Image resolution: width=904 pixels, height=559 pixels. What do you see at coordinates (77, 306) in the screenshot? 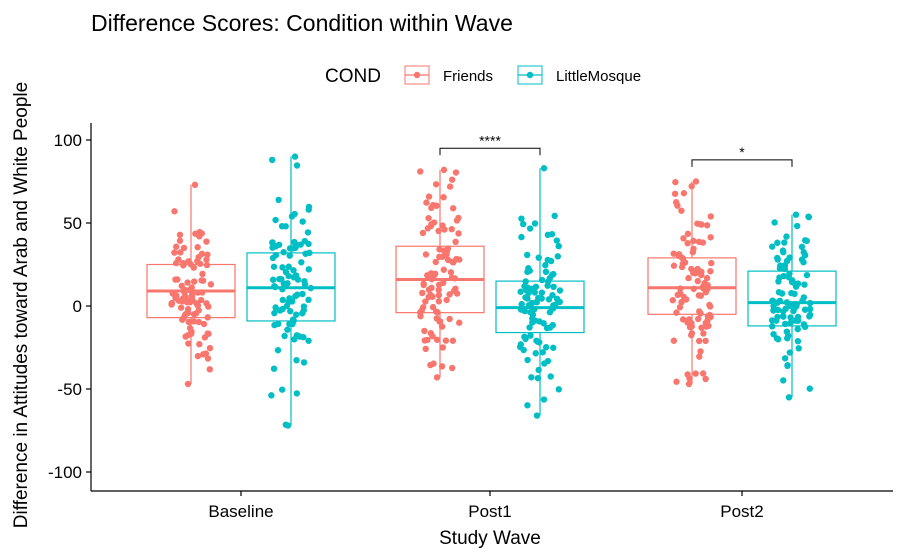
I see `y-tick-label: 0` at bounding box center [77, 306].